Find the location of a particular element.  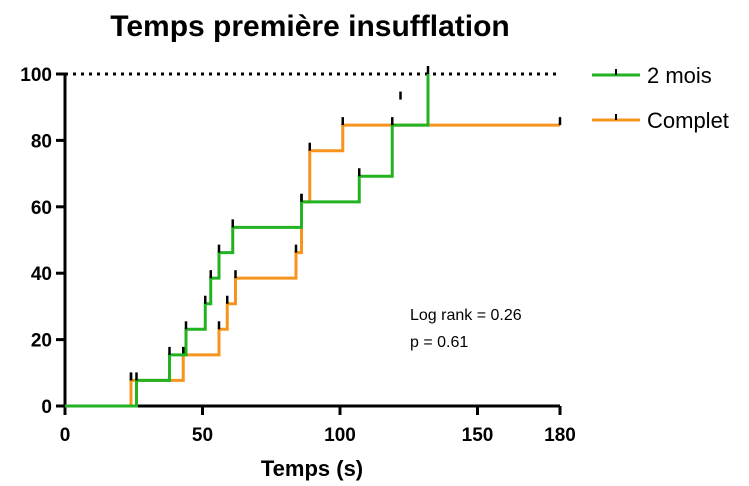

x-tick-label-150: 150 is located at coordinates (478, 435).